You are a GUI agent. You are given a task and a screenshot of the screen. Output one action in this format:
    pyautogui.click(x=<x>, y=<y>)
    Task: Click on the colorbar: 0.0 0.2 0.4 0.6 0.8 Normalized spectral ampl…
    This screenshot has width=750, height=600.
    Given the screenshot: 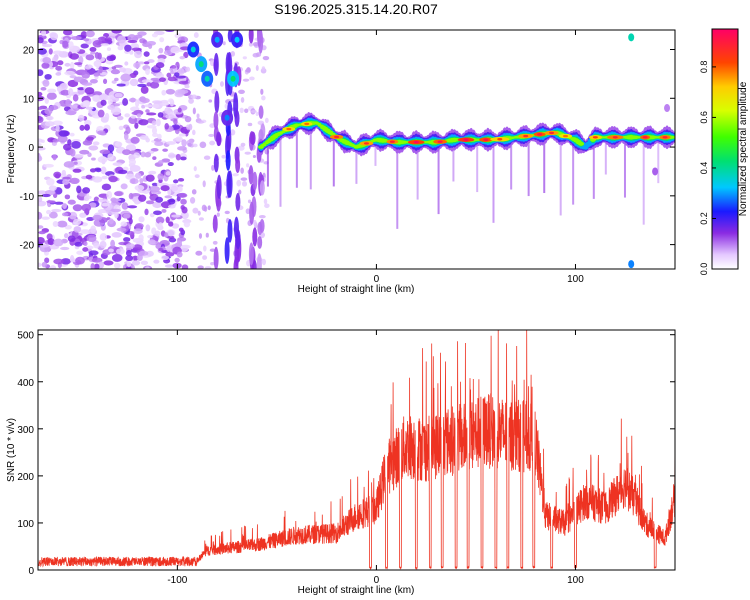 What is the action you would take?
    pyautogui.click(x=724, y=152)
    